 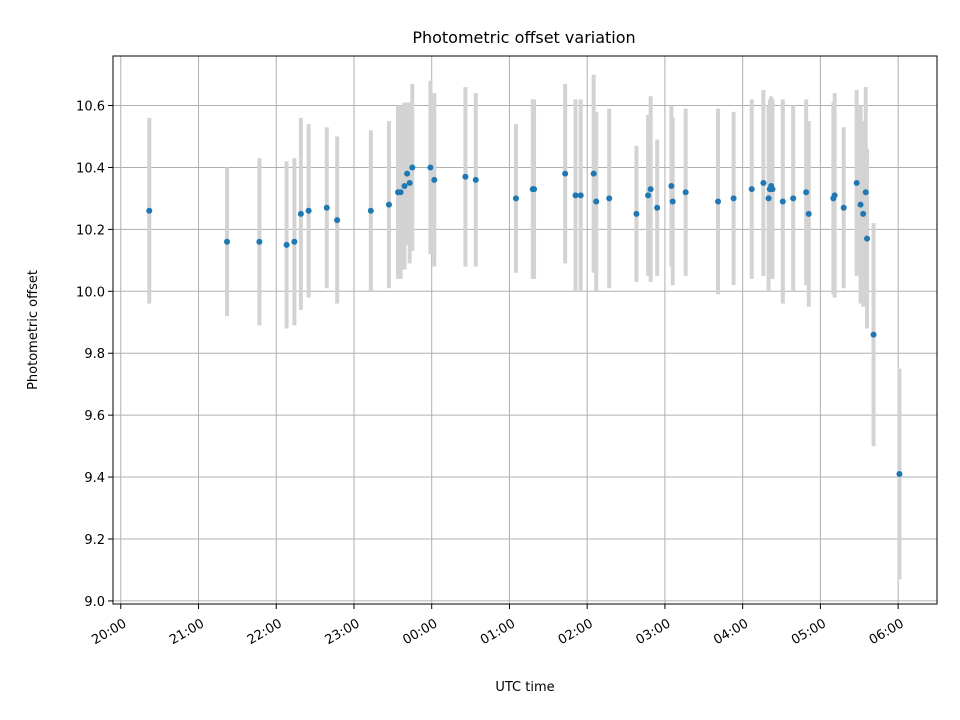 I want to click on x-tick-label: 00:00, so click(x=420, y=632).